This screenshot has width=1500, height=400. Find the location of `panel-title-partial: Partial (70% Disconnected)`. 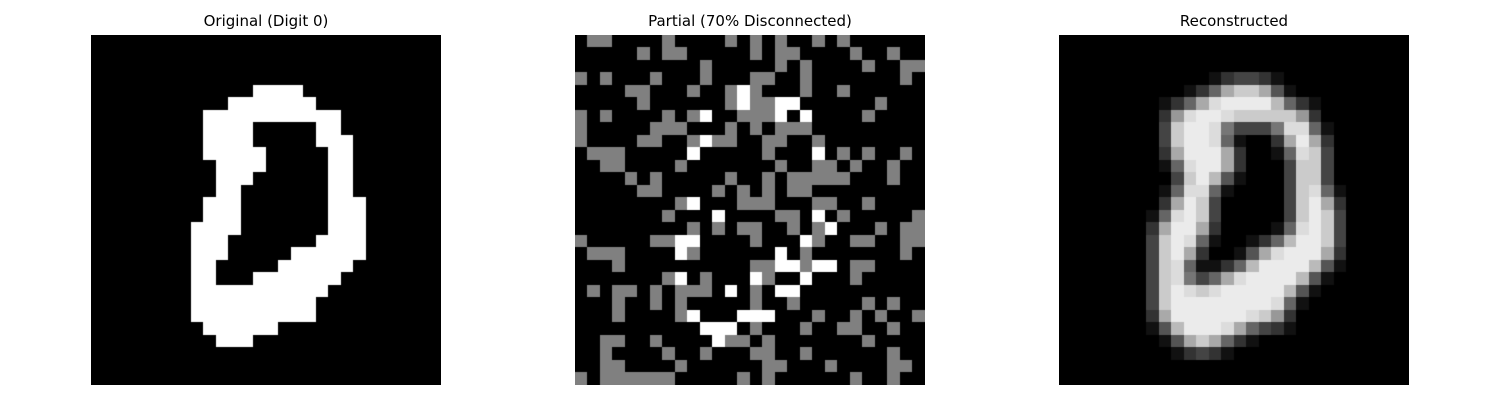

panel-title-partial: Partial (70% Disconnected) is located at coordinates (750, 21).